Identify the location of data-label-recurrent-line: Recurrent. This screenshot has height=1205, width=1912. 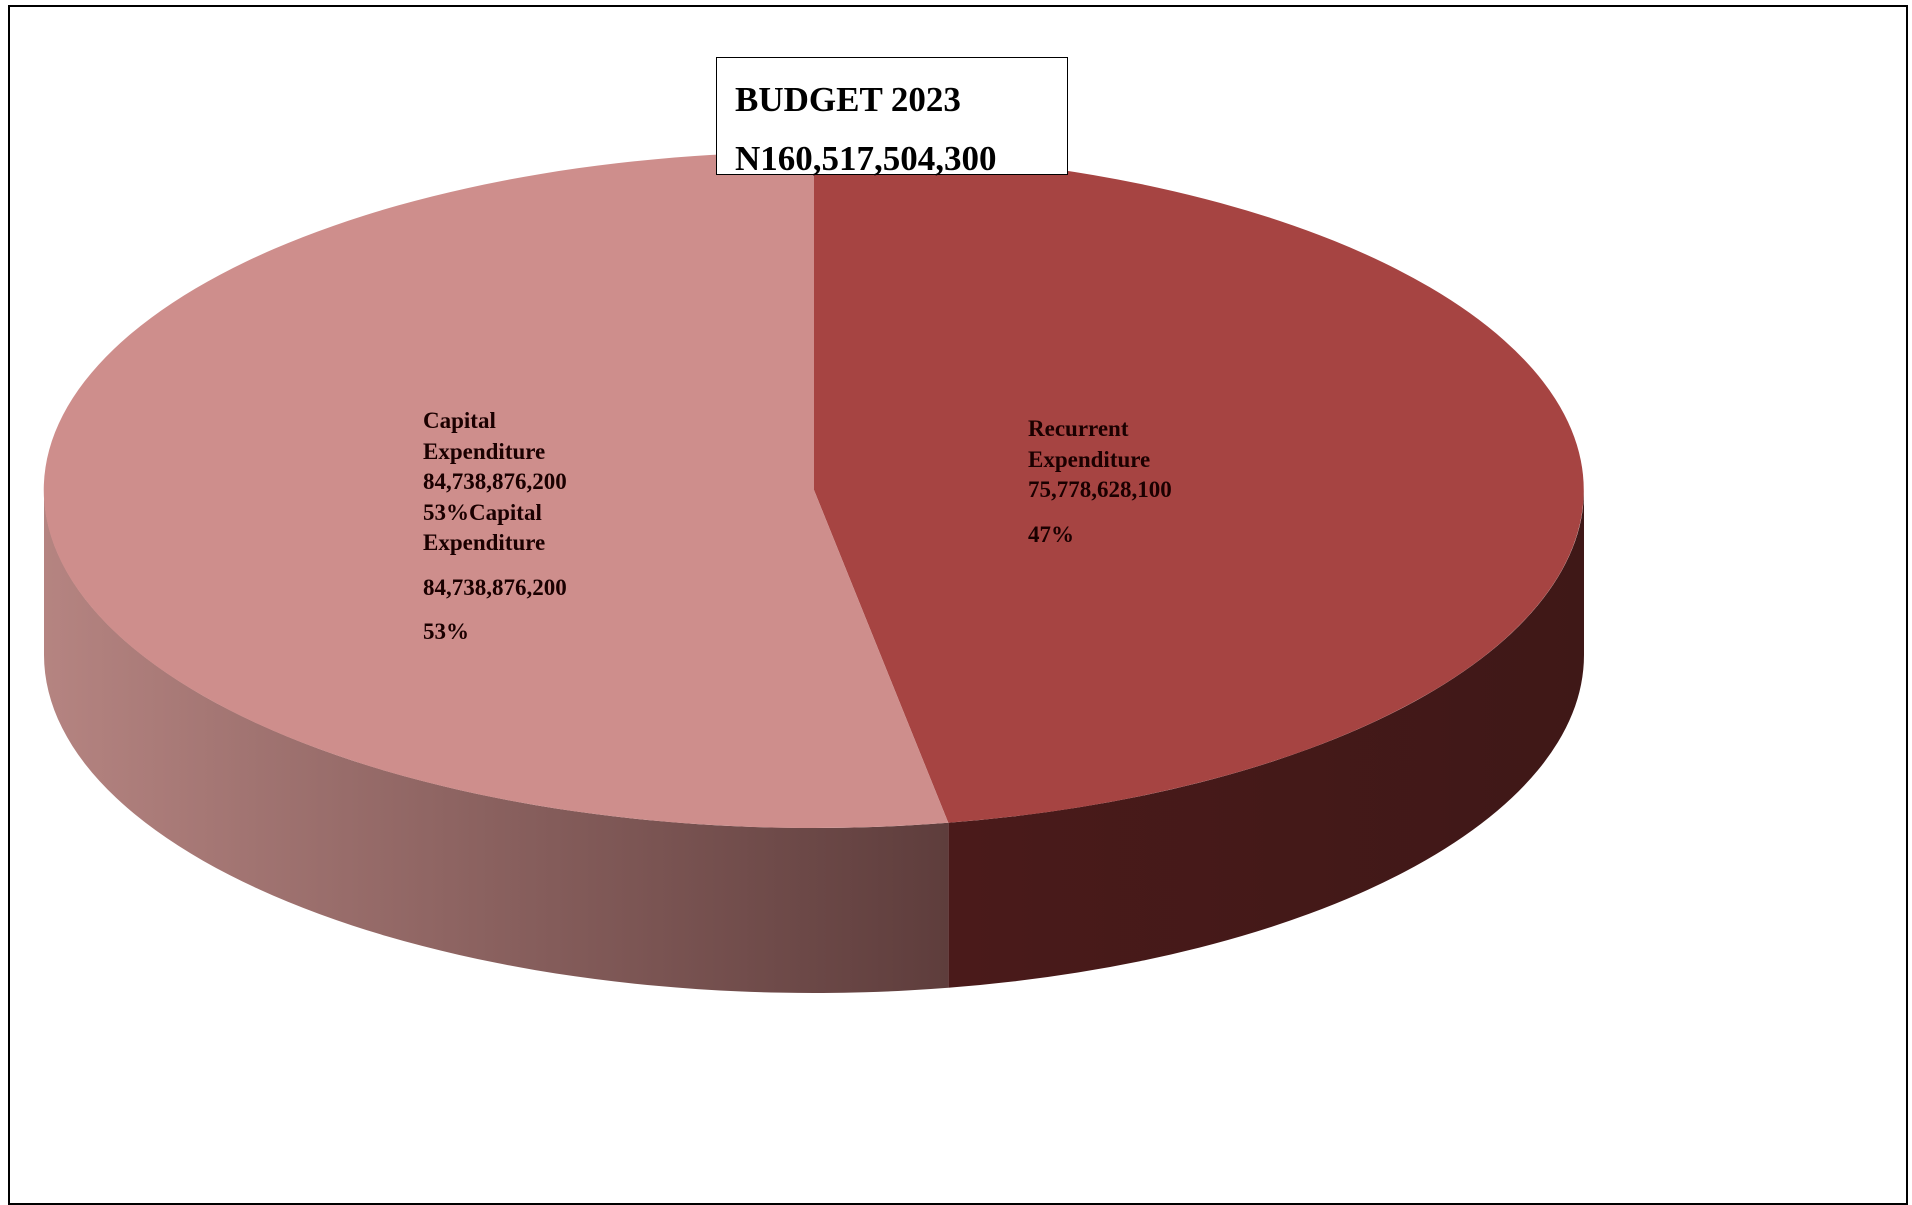
(1078, 428).